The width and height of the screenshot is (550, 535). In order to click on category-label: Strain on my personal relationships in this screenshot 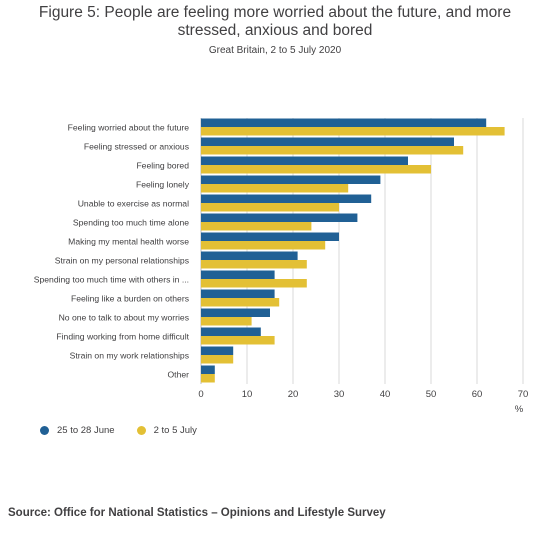, I will do `click(122, 261)`.